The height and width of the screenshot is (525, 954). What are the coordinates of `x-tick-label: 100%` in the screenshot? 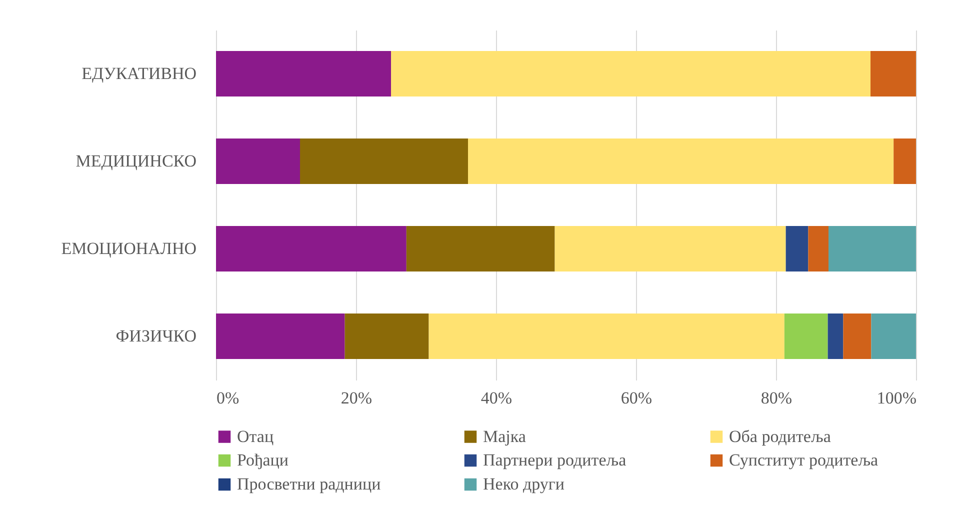 It's located at (896, 398).